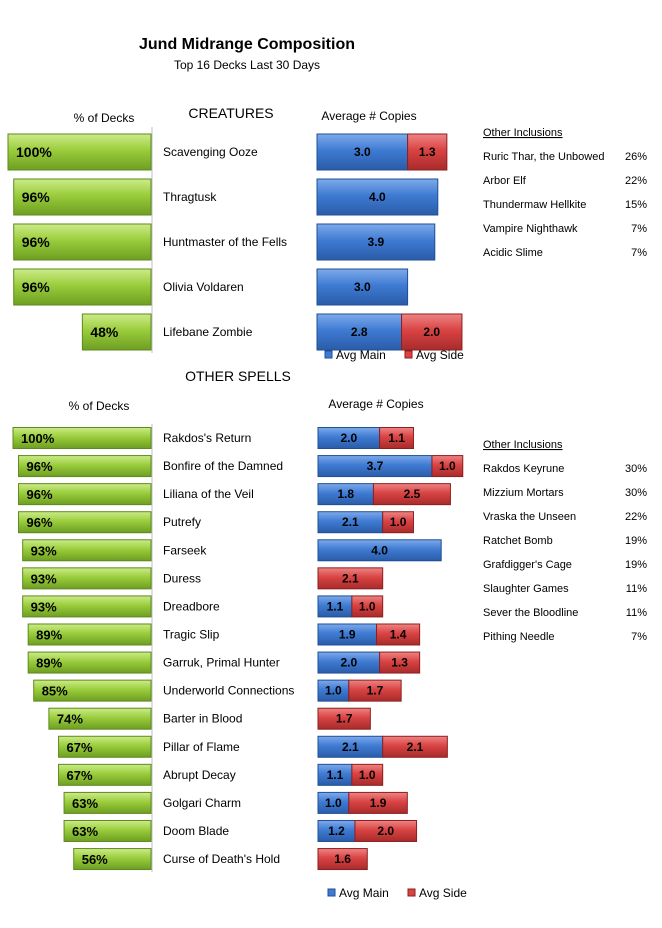 The image size is (662, 928). Describe the element at coordinates (513, 253) in the screenshot. I see `other-inclusion-name: Acidic Slime` at that location.